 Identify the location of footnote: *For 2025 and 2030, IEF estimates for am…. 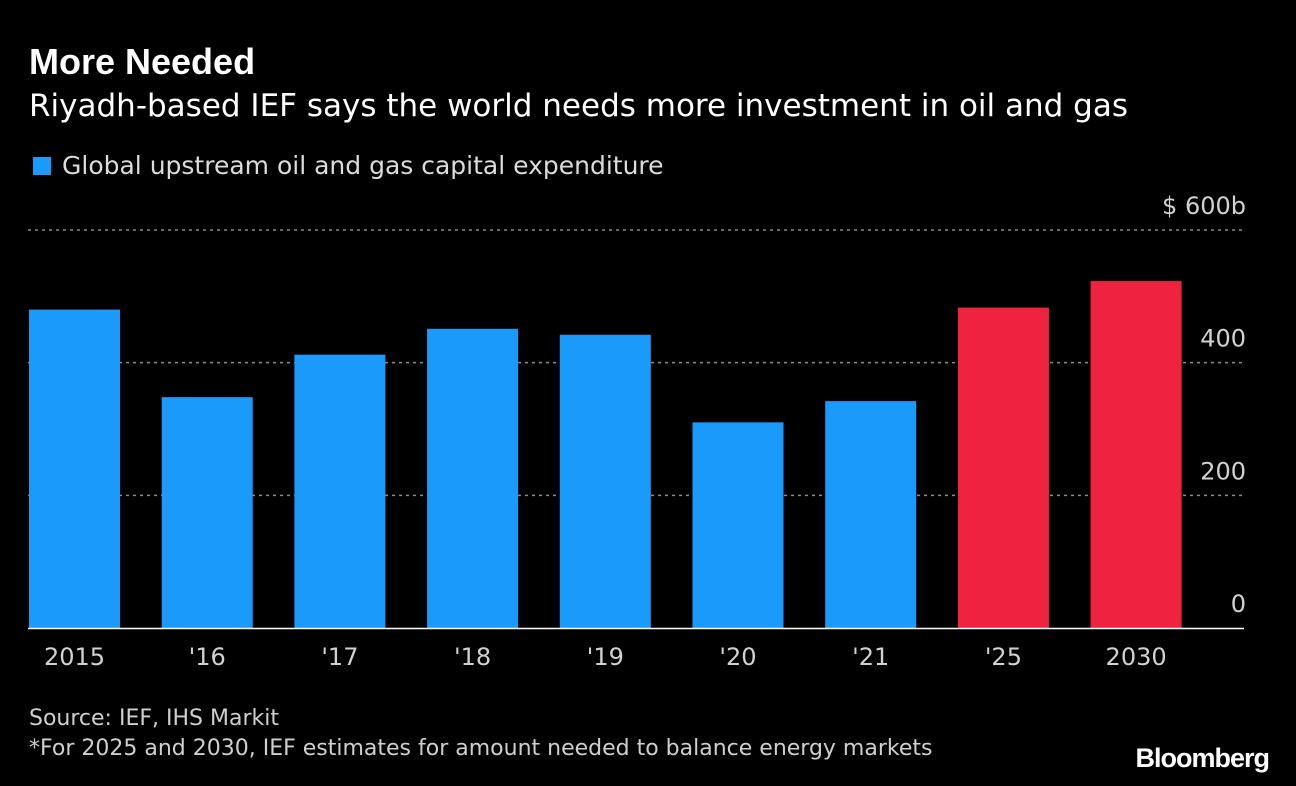
(481, 748).